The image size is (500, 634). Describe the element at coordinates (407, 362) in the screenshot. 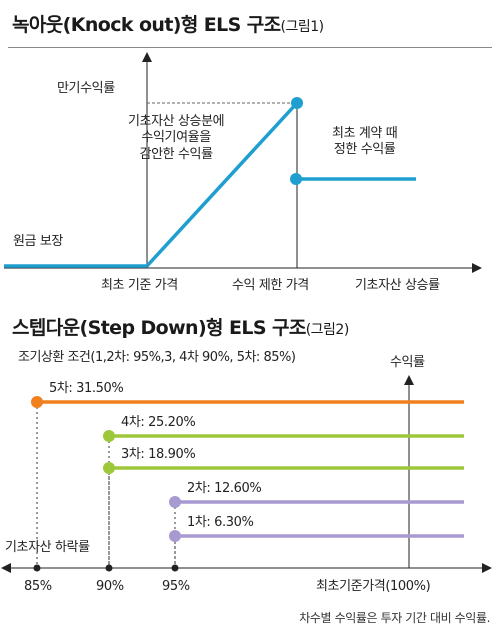

I see `fig2-y-label: 수익률` at that location.